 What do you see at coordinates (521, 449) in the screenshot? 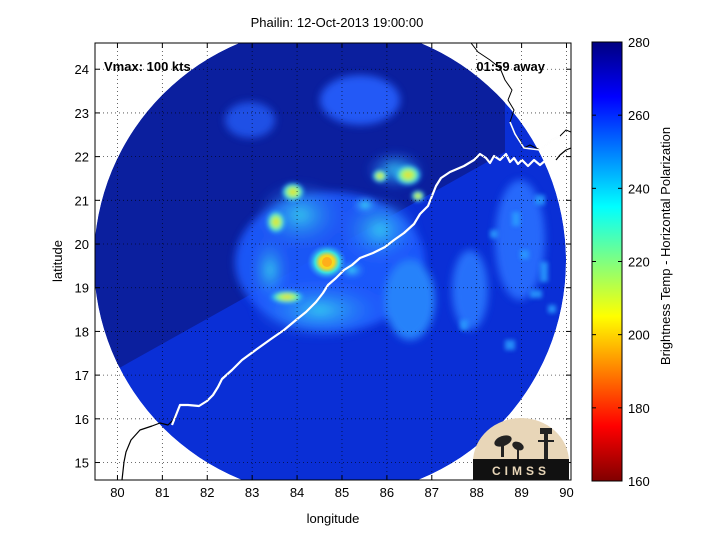
I see `cimss-logo: CIMSS` at bounding box center [521, 449].